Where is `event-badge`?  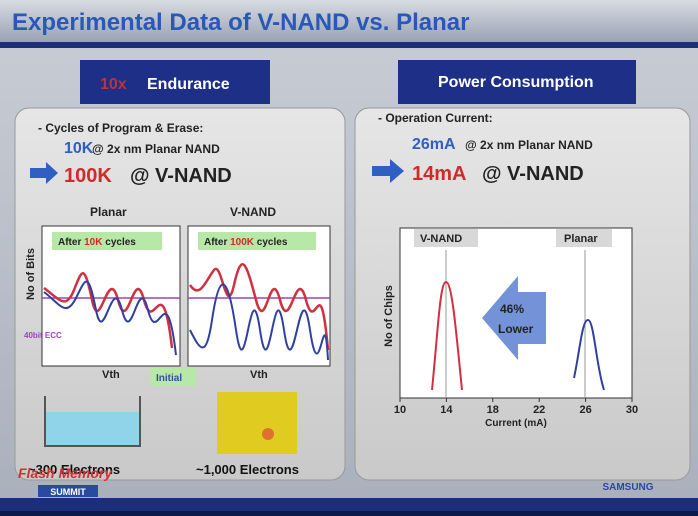 event-badge is located at coordinates (68, 491).